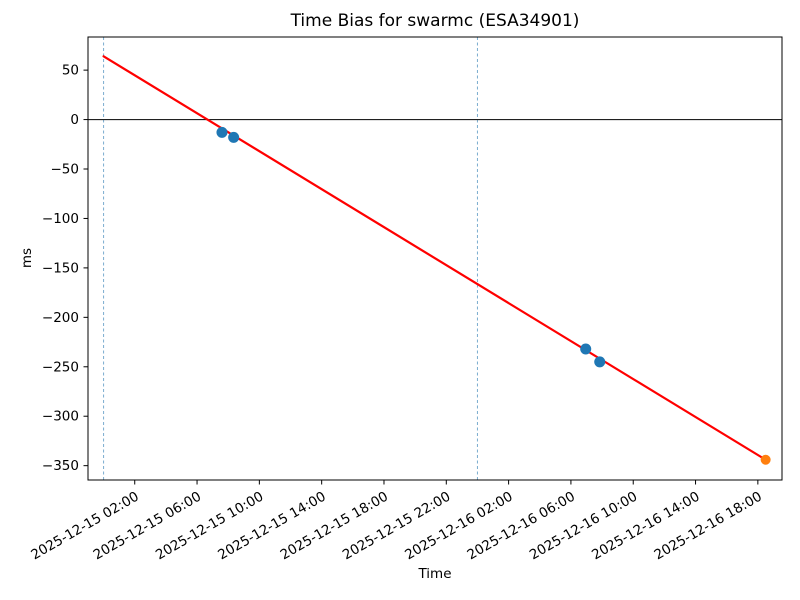  Describe the element at coordinates (60, 268) in the screenshot. I see `y-tick-label: −150` at that location.